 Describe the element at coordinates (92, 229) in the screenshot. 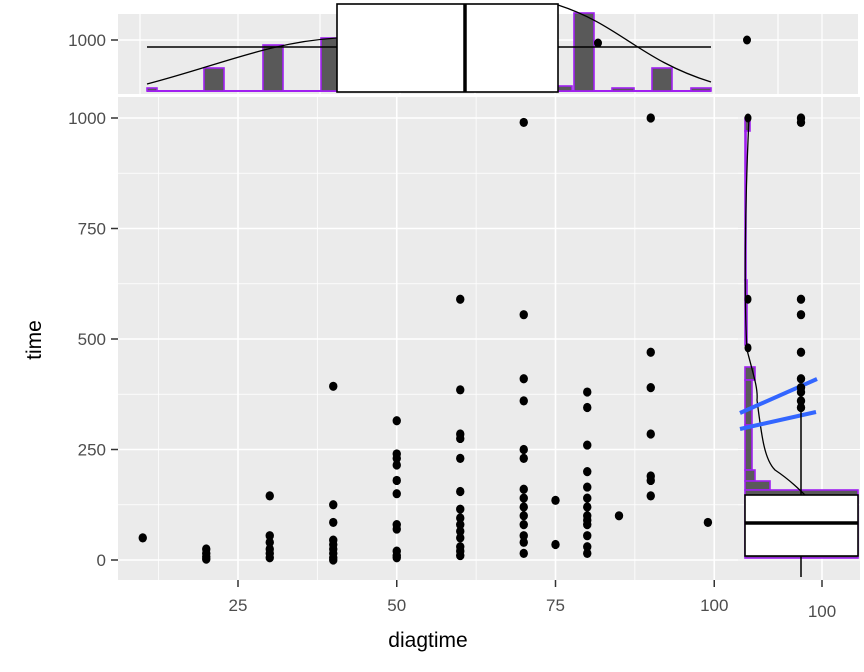

I see `y-tick-label: 750` at that location.